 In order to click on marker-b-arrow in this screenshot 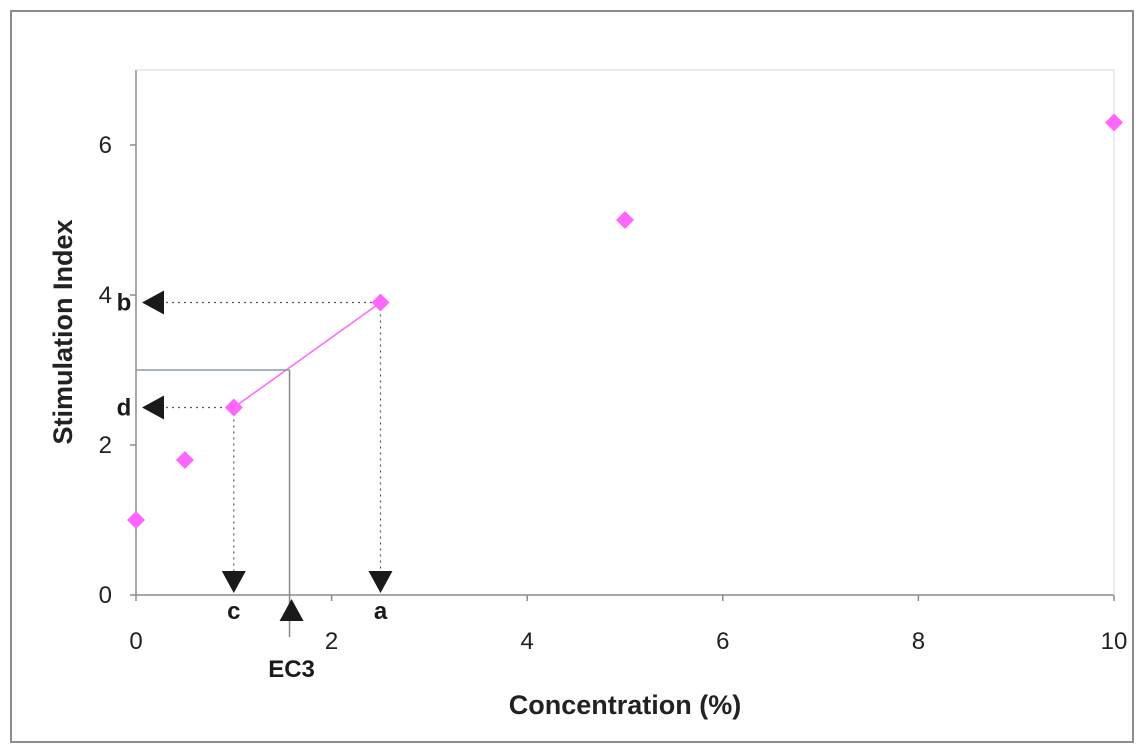, I will do `click(153, 302)`.